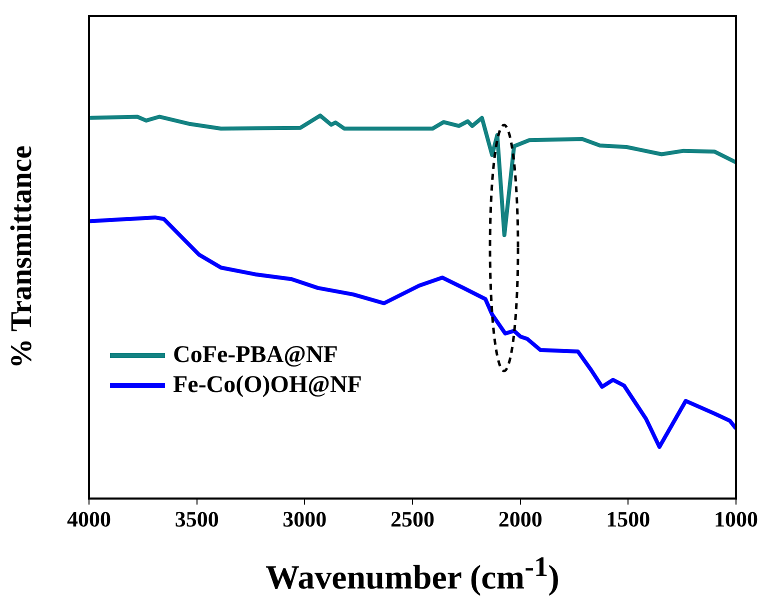 The width and height of the screenshot is (769, 605). Describe the element at coordinates (412, 575) in the screenshot. I see `x-axis-title: Wavenumber (cm$^{-1}$)` at that location.